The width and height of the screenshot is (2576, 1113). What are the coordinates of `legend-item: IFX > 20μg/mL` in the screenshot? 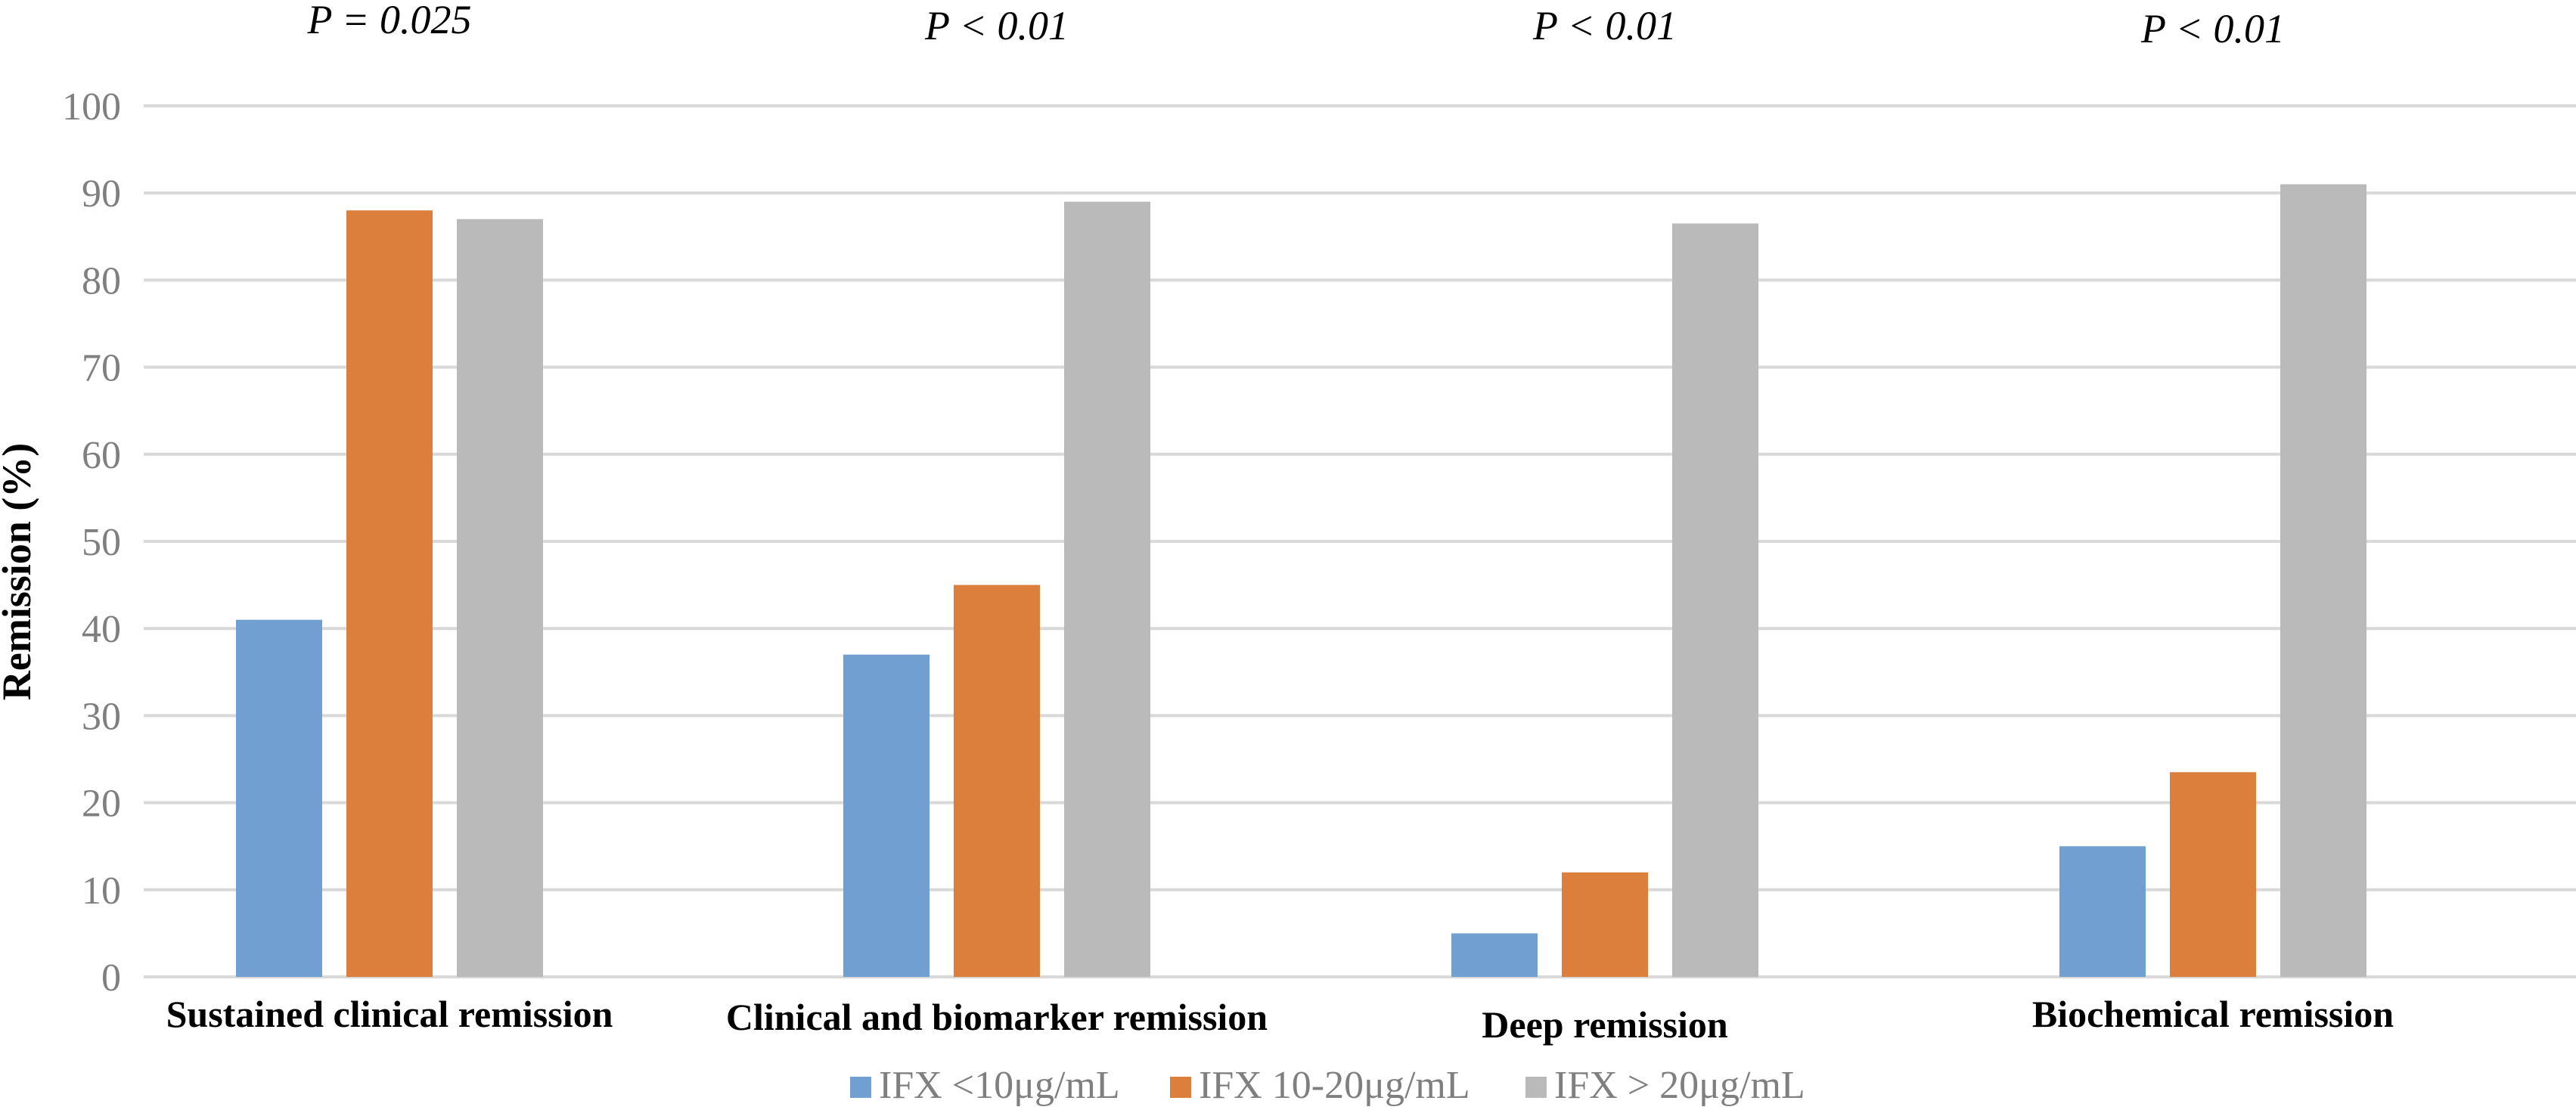 It's located at (1665, 1085).